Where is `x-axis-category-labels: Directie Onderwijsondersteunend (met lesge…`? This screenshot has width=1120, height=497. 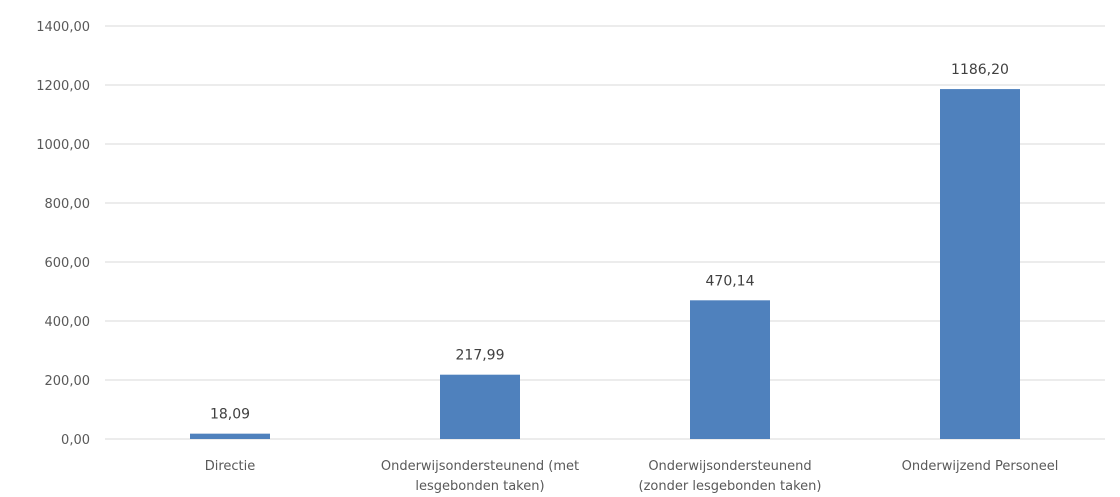
x-axis-category-labels: Directie Onderwijsondersteunend (met lesge… is located at coordinates (632, 476).